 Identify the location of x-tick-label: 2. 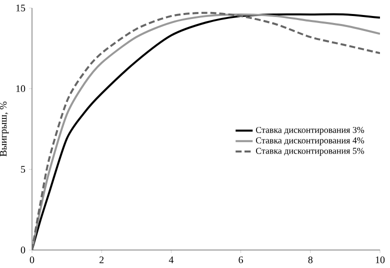
(102, 260).